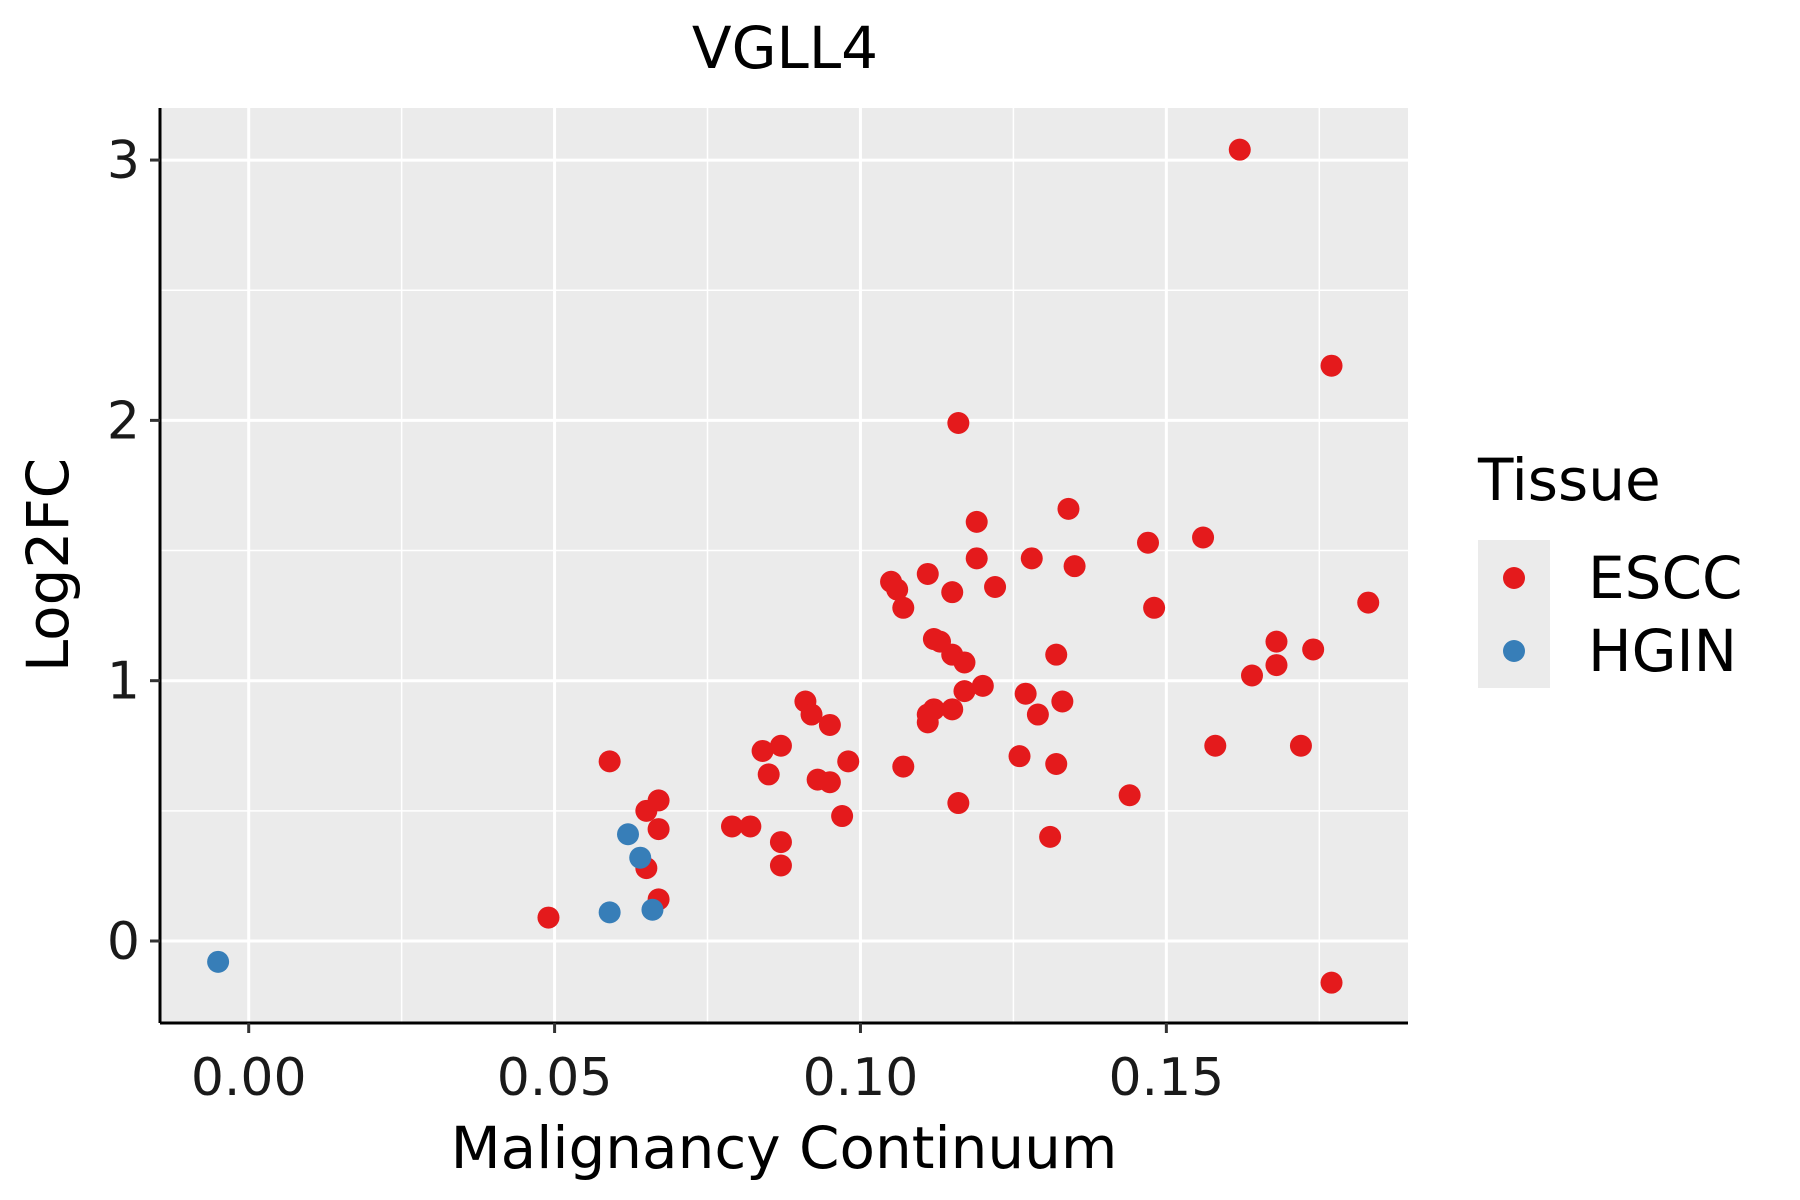 The height and width of the screenshot is (1200, 1800). I want to click on legend-key-background, so click(1514, 614).